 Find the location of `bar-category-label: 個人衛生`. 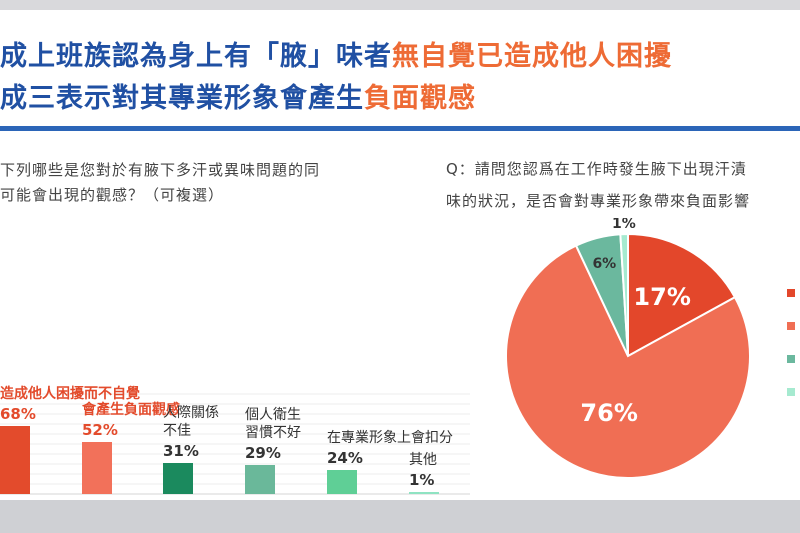

bar-category-label: 個人衛生 is located at coordinates (273, 415).